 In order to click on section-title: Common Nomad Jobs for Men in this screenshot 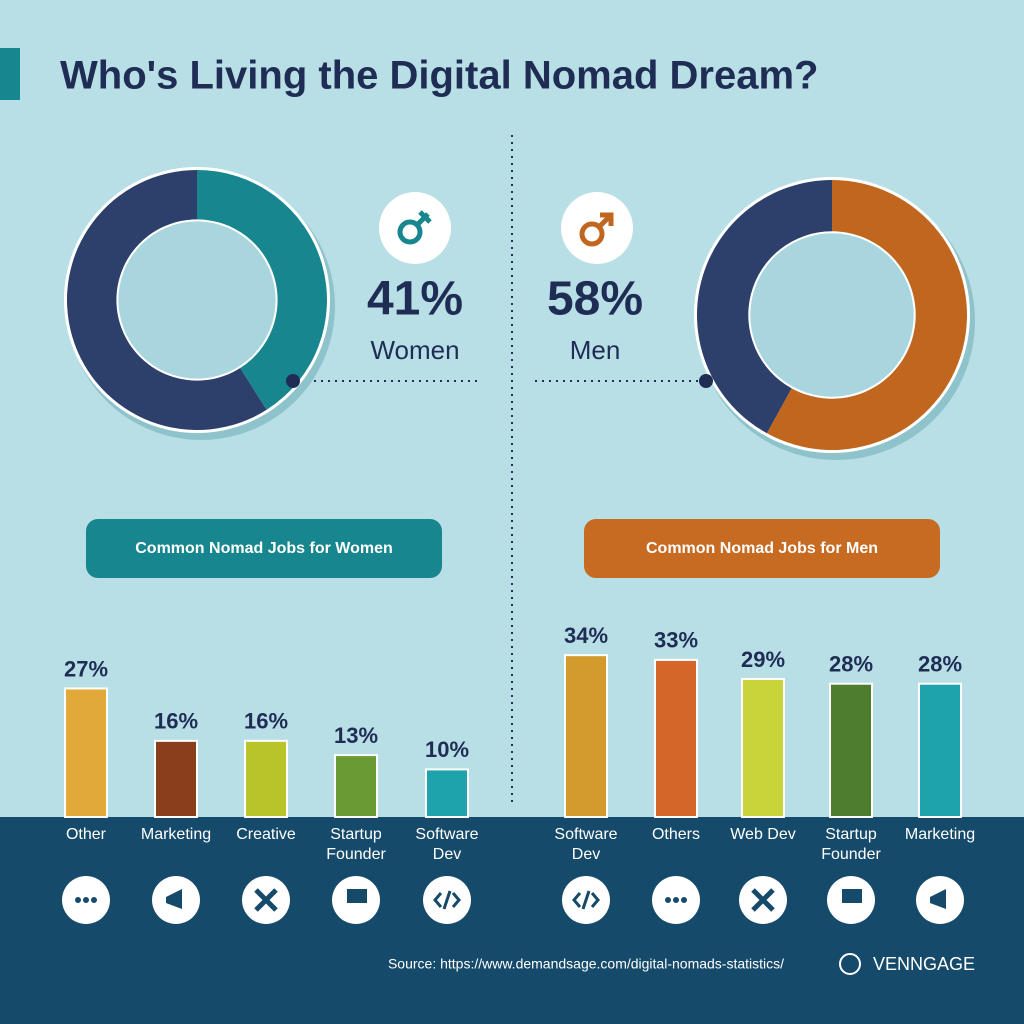, I will do `click(762, 548)`.